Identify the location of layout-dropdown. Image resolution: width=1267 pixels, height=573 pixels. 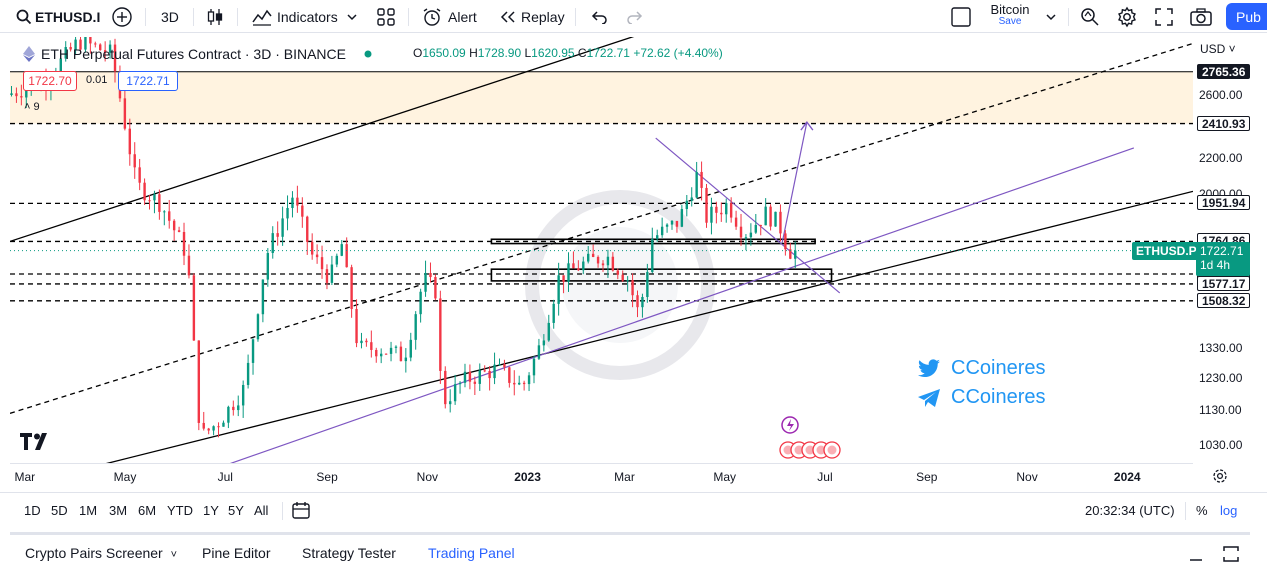
(1051, 16).